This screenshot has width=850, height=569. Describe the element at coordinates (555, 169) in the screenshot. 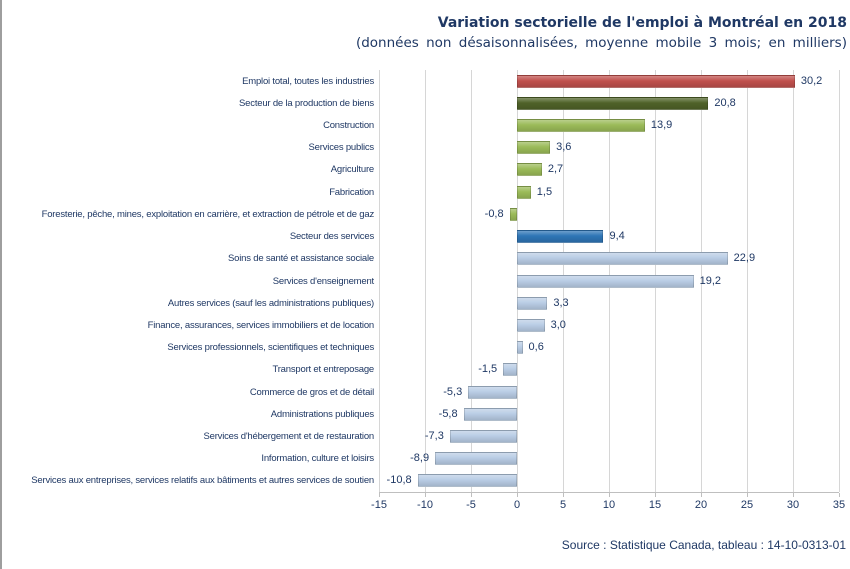

I see `bar-value-label: 2,7` at that location.